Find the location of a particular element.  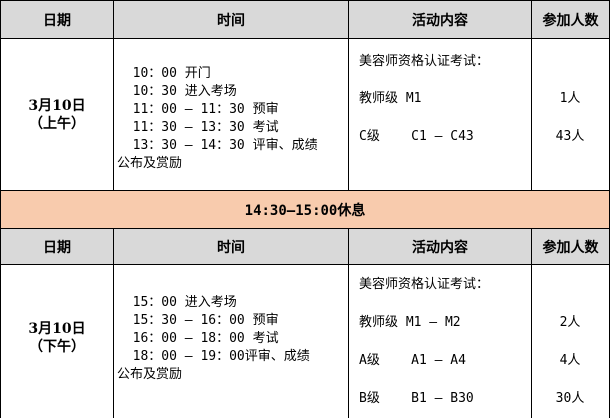

participant-count: 1人 is located at coordinates (570, 98).